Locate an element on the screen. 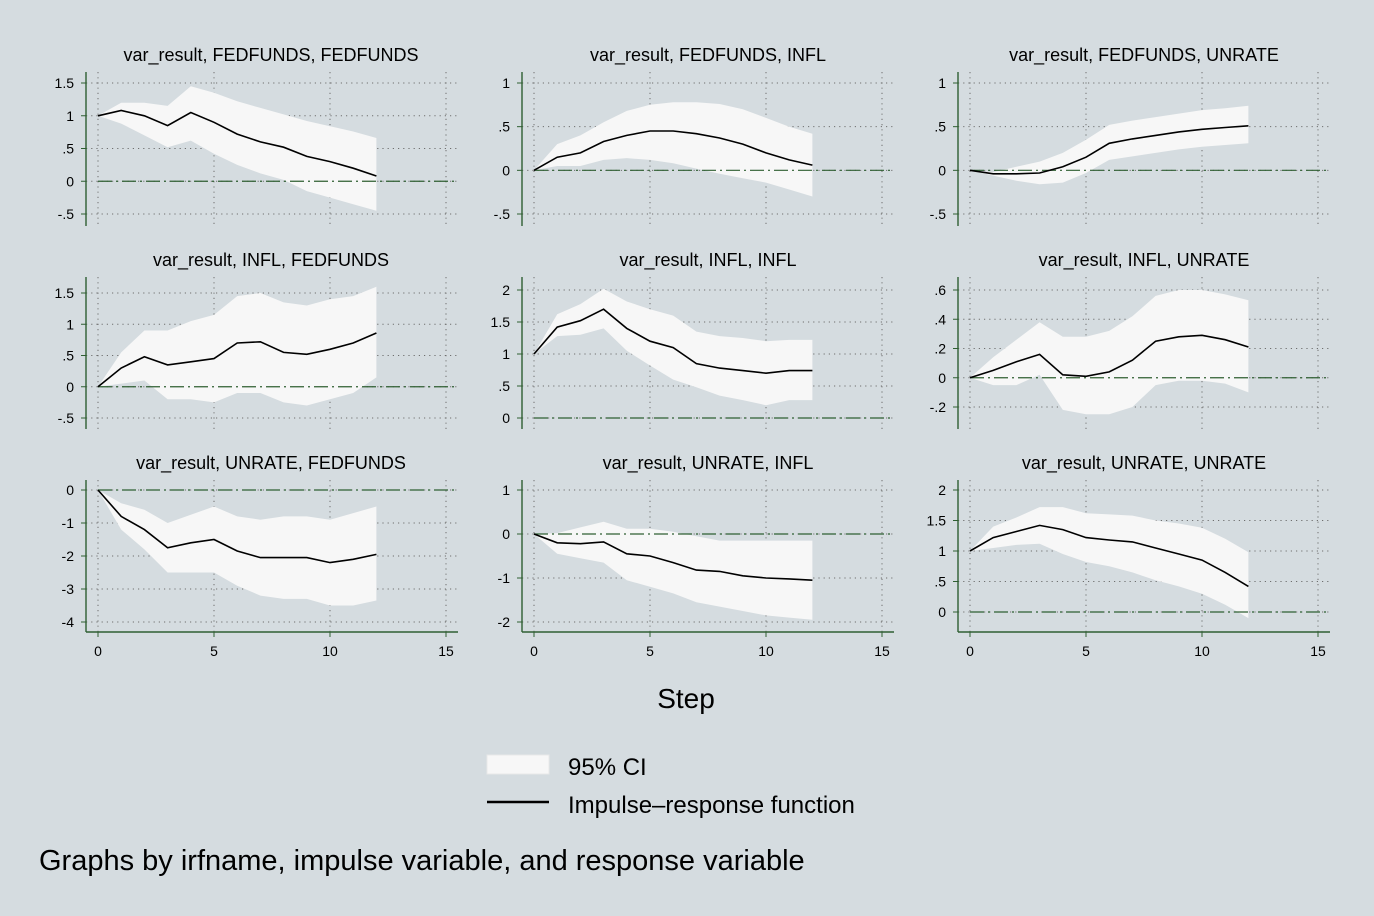 The height and width of the screenshot is (916, 1374). y-tick-label: -3 is located at coordinates (68, 589).